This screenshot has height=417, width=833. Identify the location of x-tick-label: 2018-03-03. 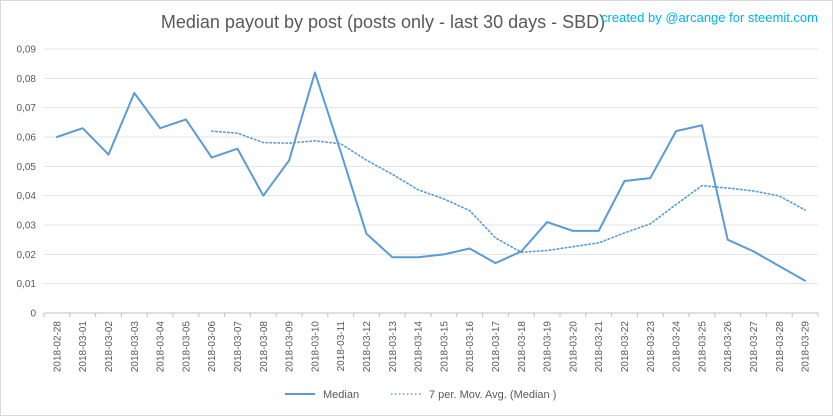
(135, 347).